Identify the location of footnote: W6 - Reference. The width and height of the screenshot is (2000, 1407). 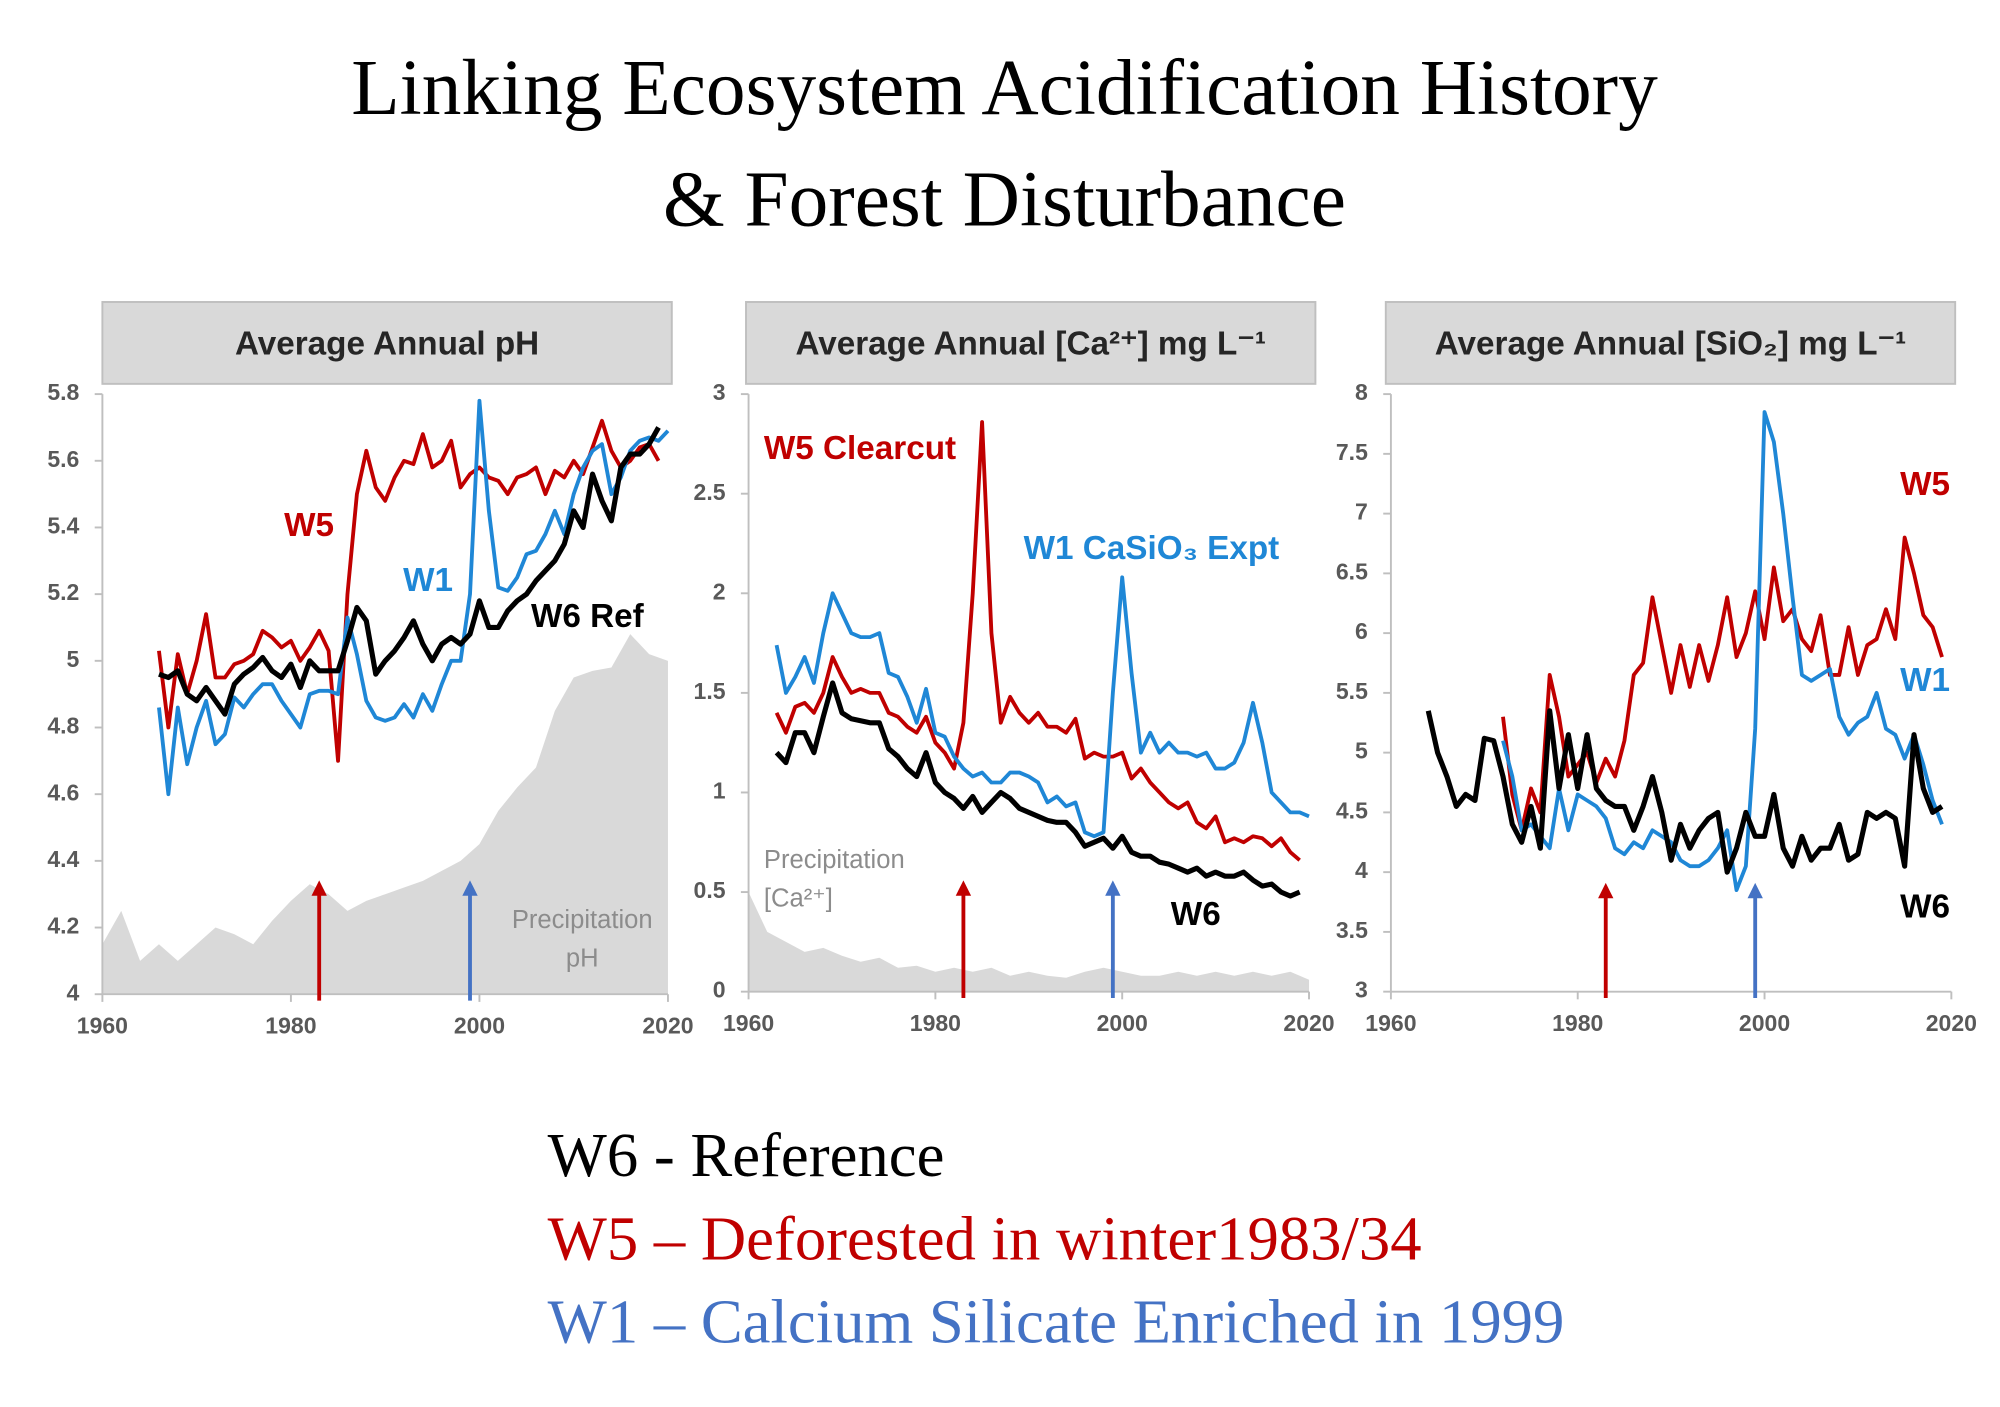
(746, 1155).